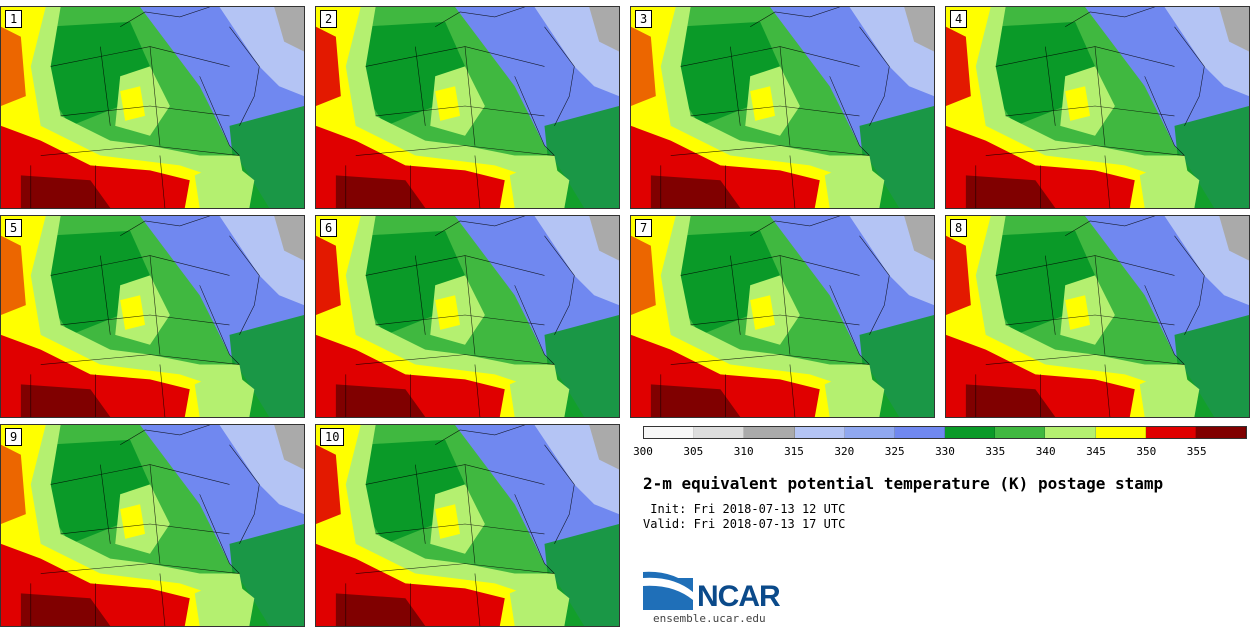 This screenshot has width=1260, height=627. Describe the element at coordinates (152, 107) in the screenshot. I see `ensemble-member-panel: 1` at that location.